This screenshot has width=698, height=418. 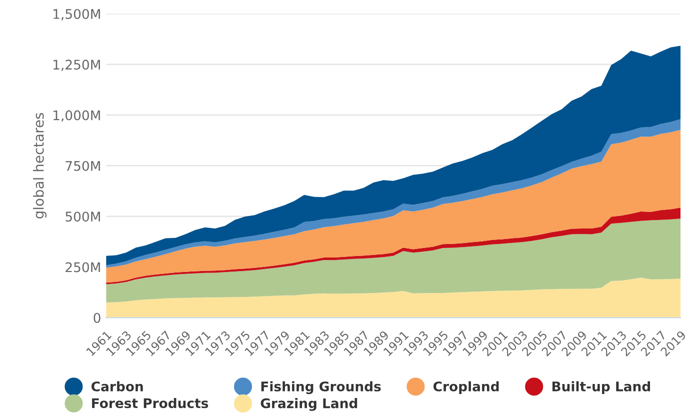 What do you see at coordinates (150, 403) in the screenshot?
I see `legend-label: Forest Products` at bounding box center [150, 403].